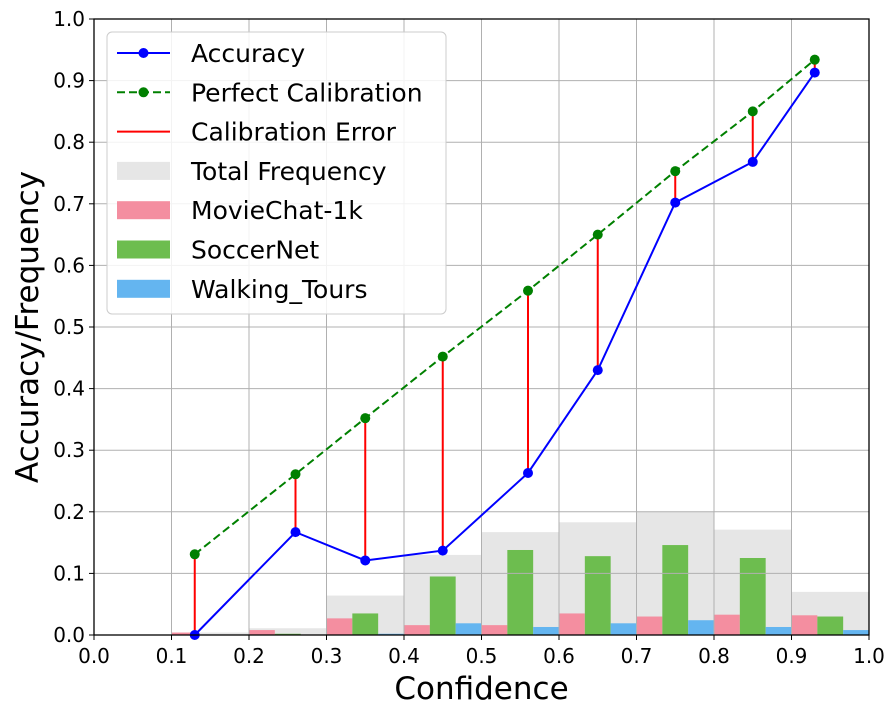 This screenshot has height=716, width=896. I want to click on legend-label: Accuracy, so click(248, 53).